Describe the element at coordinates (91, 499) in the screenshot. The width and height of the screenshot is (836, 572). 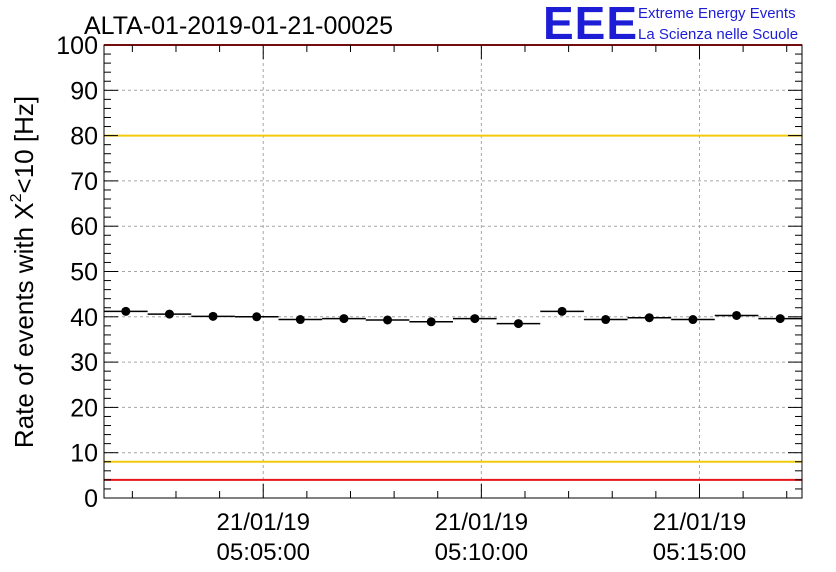
I see `y-tick-label: 0` at that location.